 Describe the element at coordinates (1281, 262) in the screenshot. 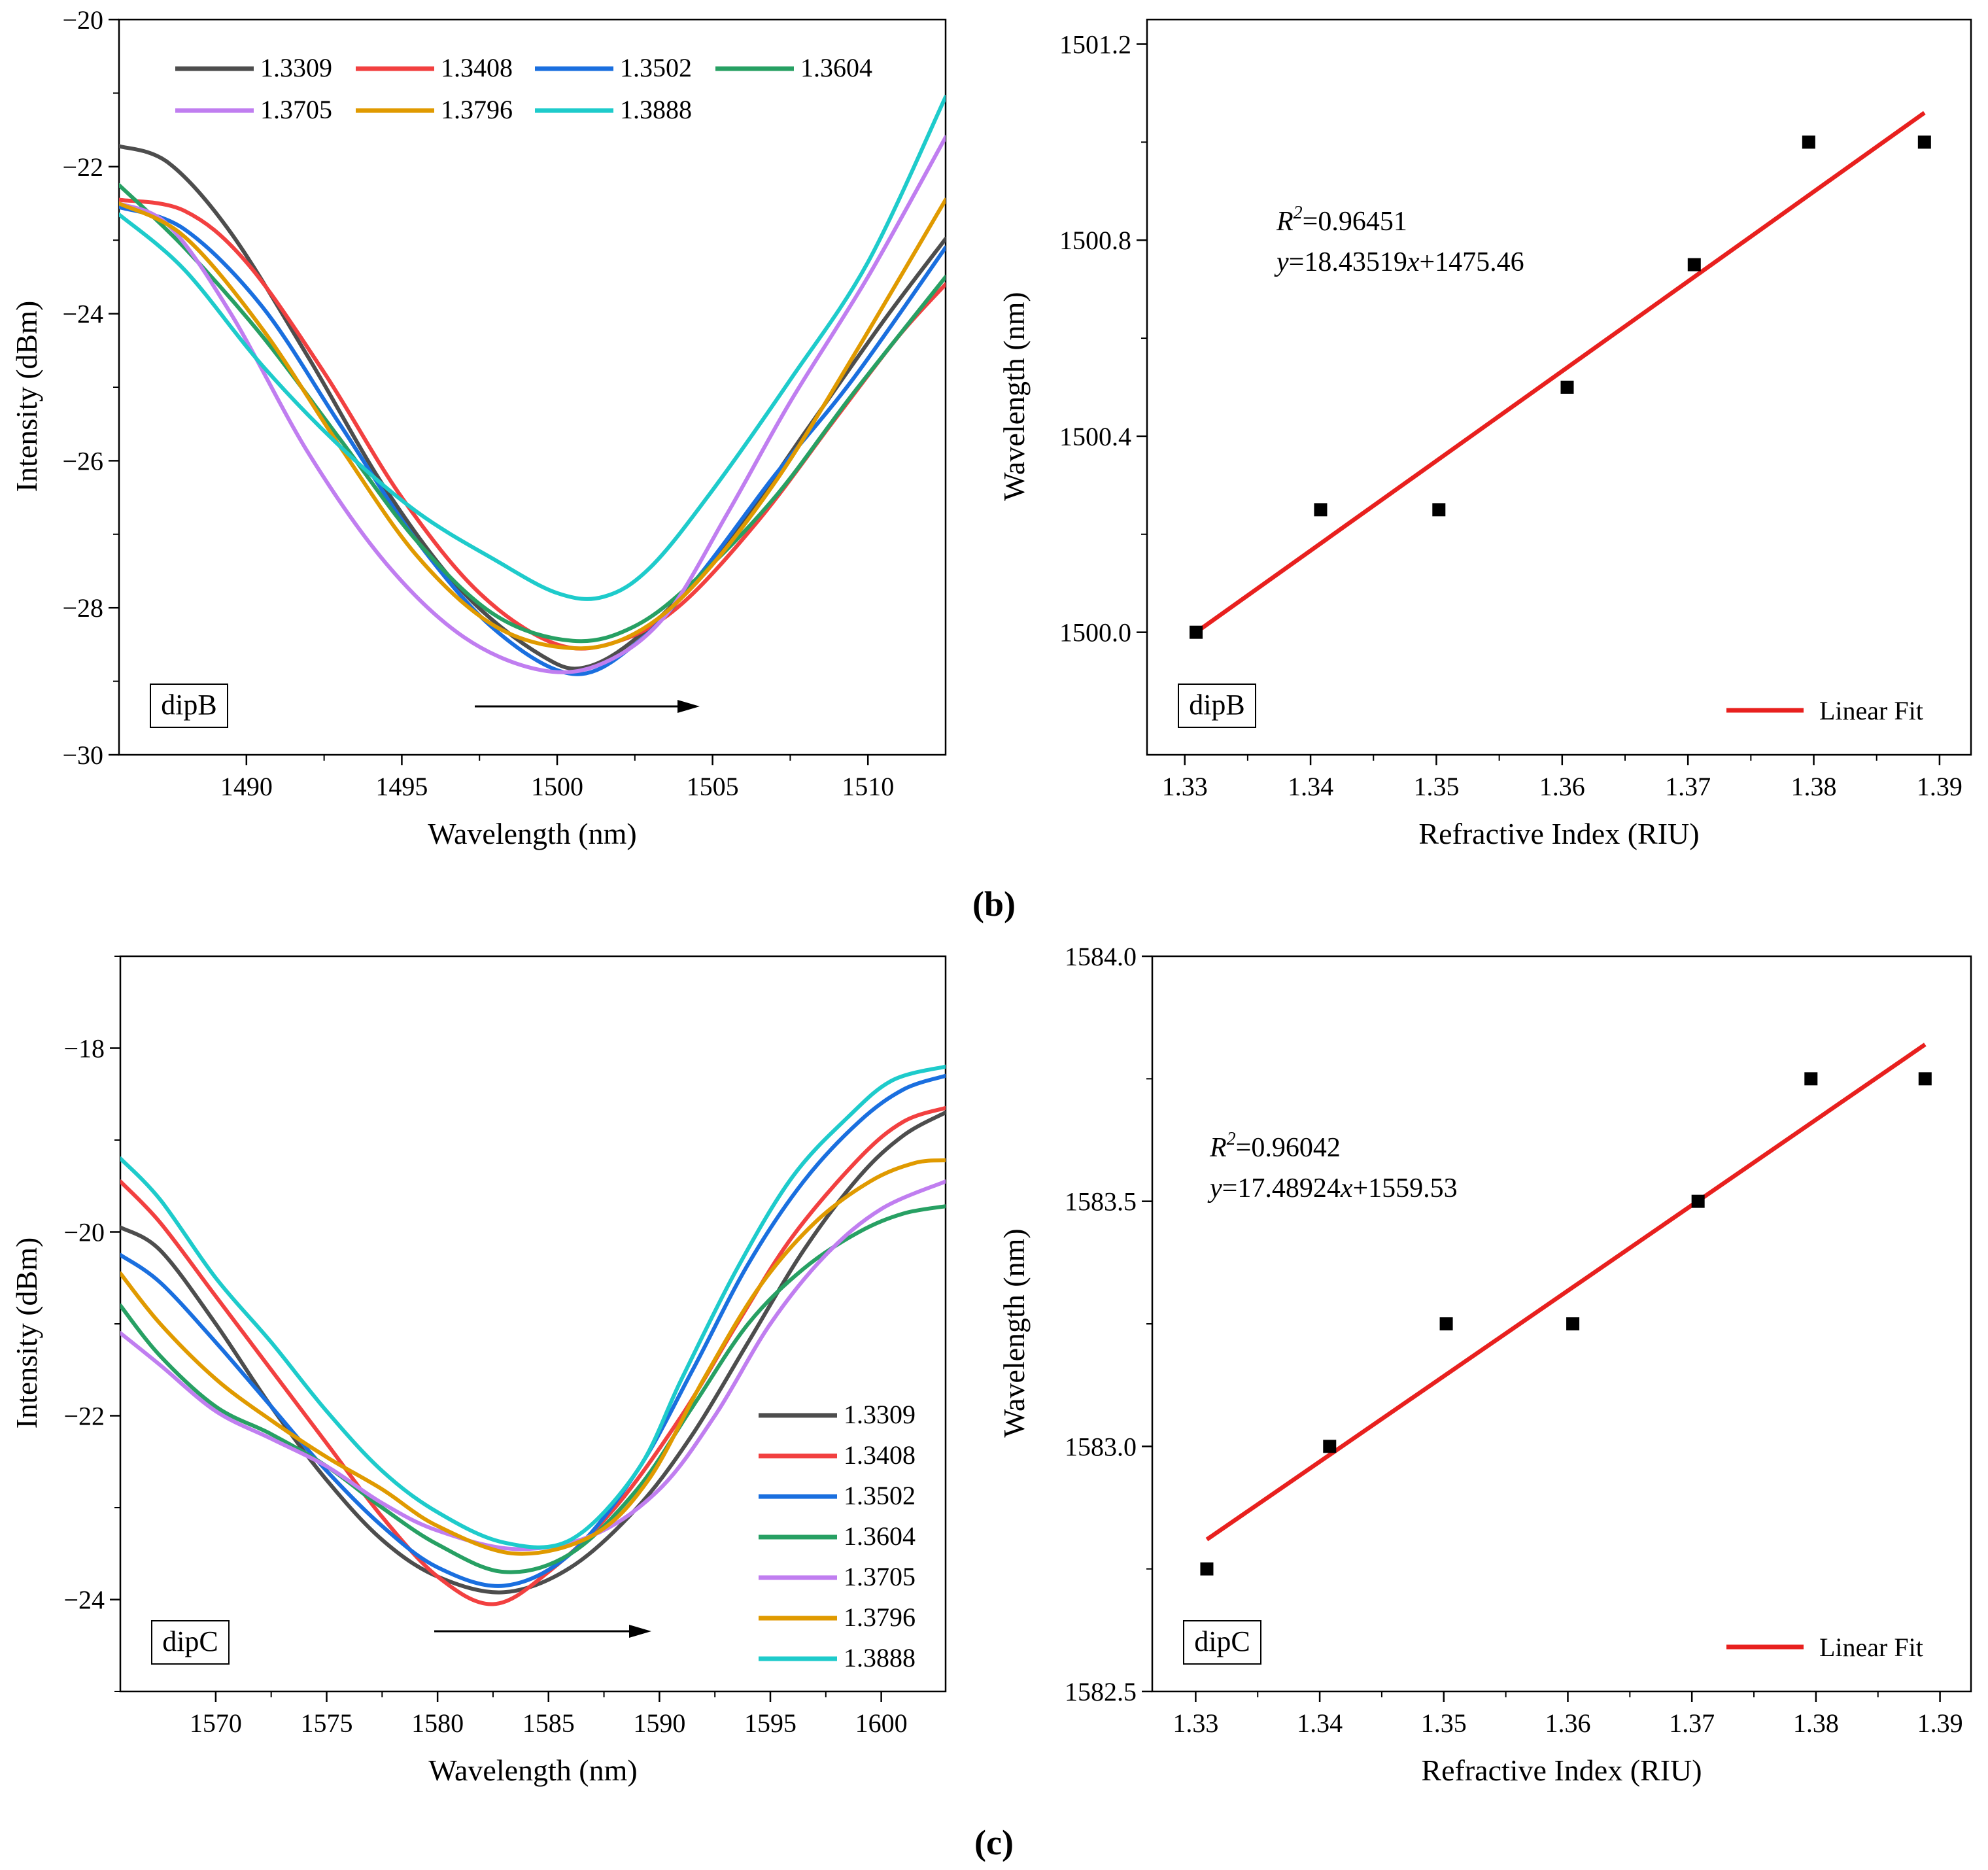

I see `eq-y: y` at that location.